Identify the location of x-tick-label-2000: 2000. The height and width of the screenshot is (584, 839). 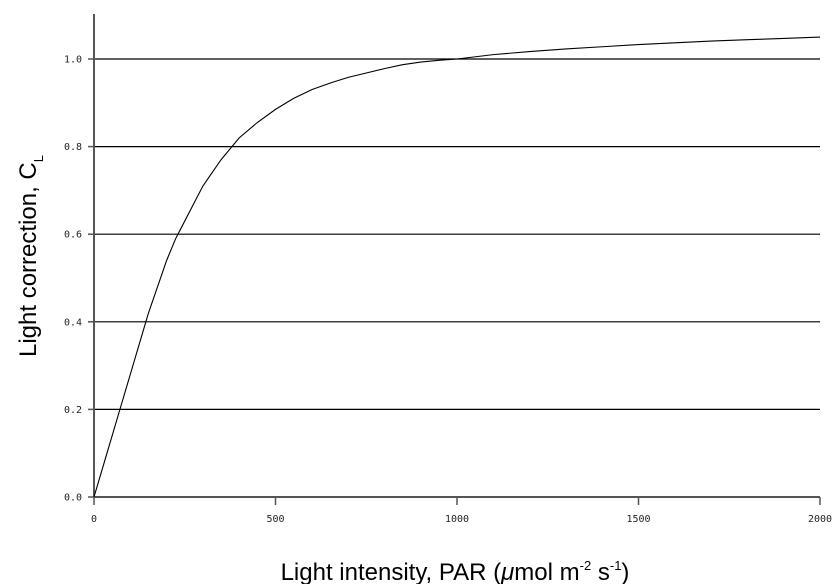
(820, 519).